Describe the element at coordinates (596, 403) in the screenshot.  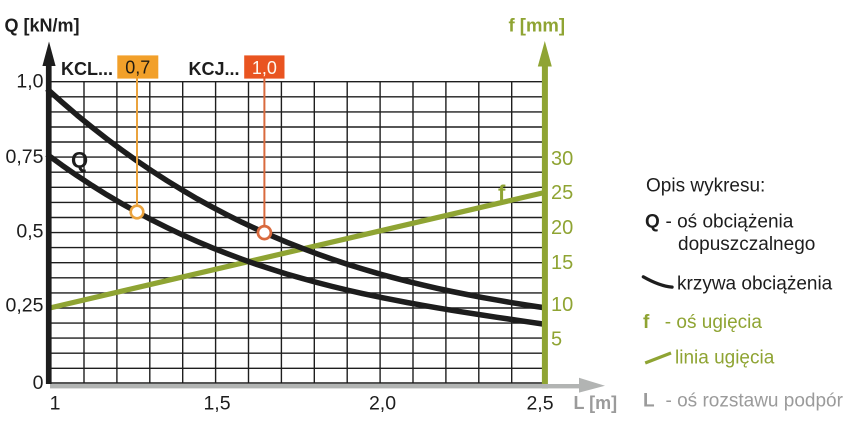
I see `svg-text: L [m]` at that location.